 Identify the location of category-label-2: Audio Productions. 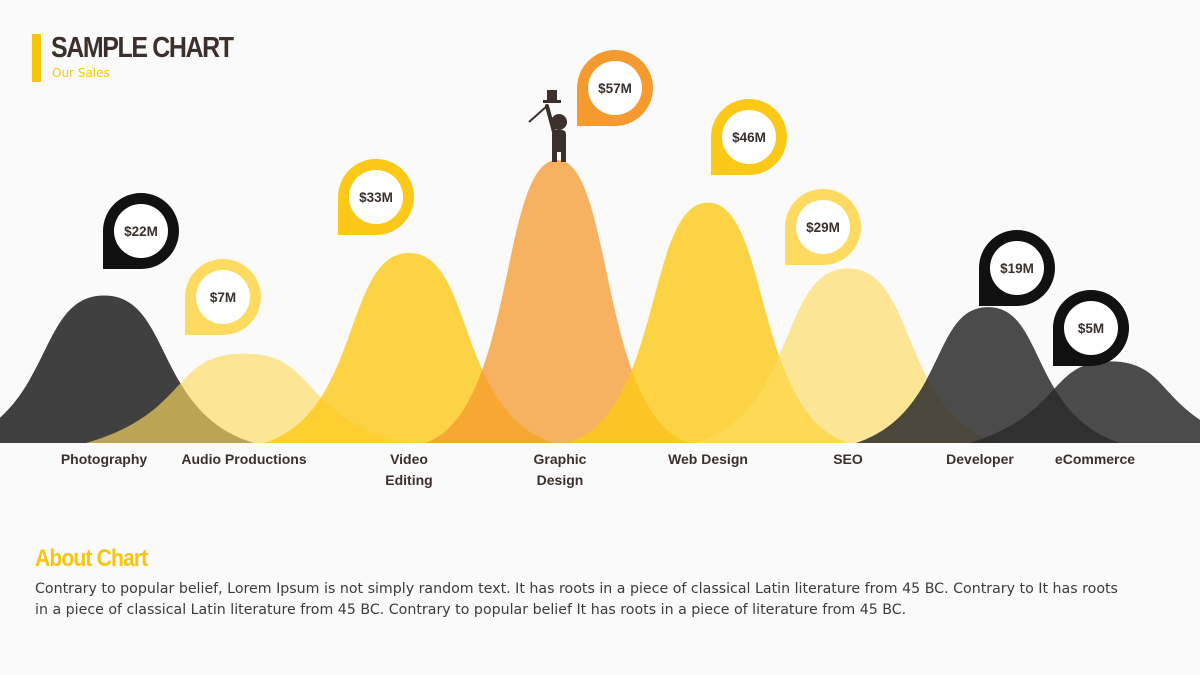
(243, 459).